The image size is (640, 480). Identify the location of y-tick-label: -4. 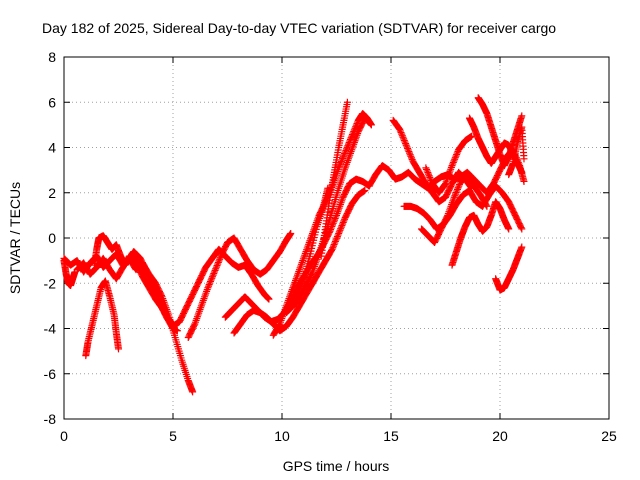
(50, 329).